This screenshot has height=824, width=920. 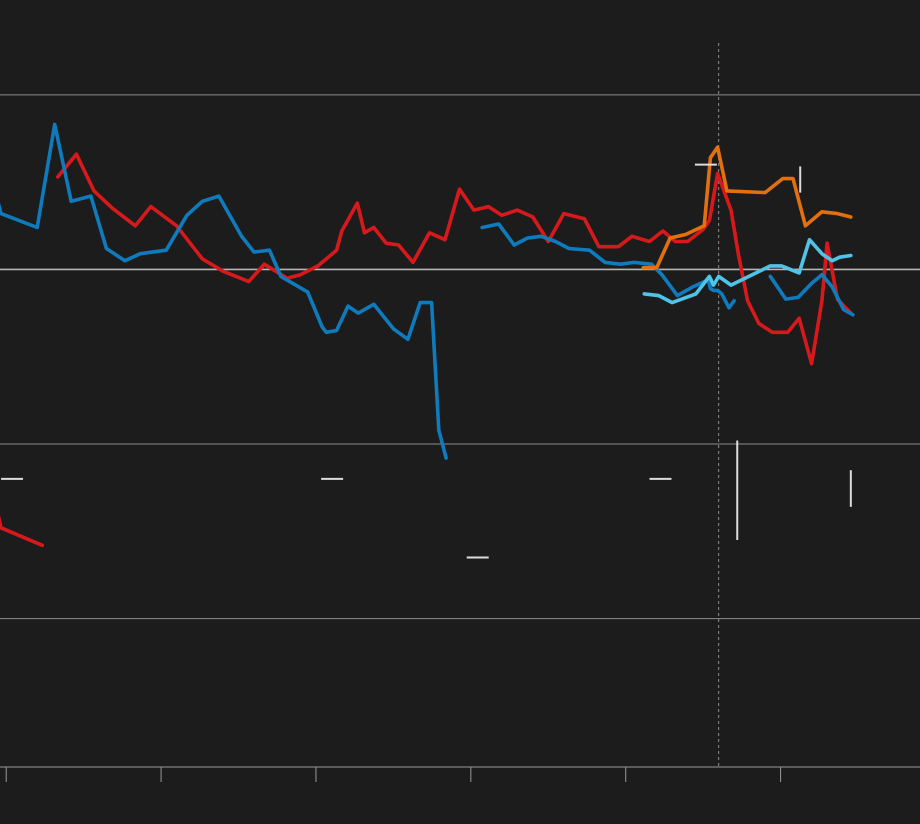 I want to click on series-line-orange, so click(x=747, y=207).